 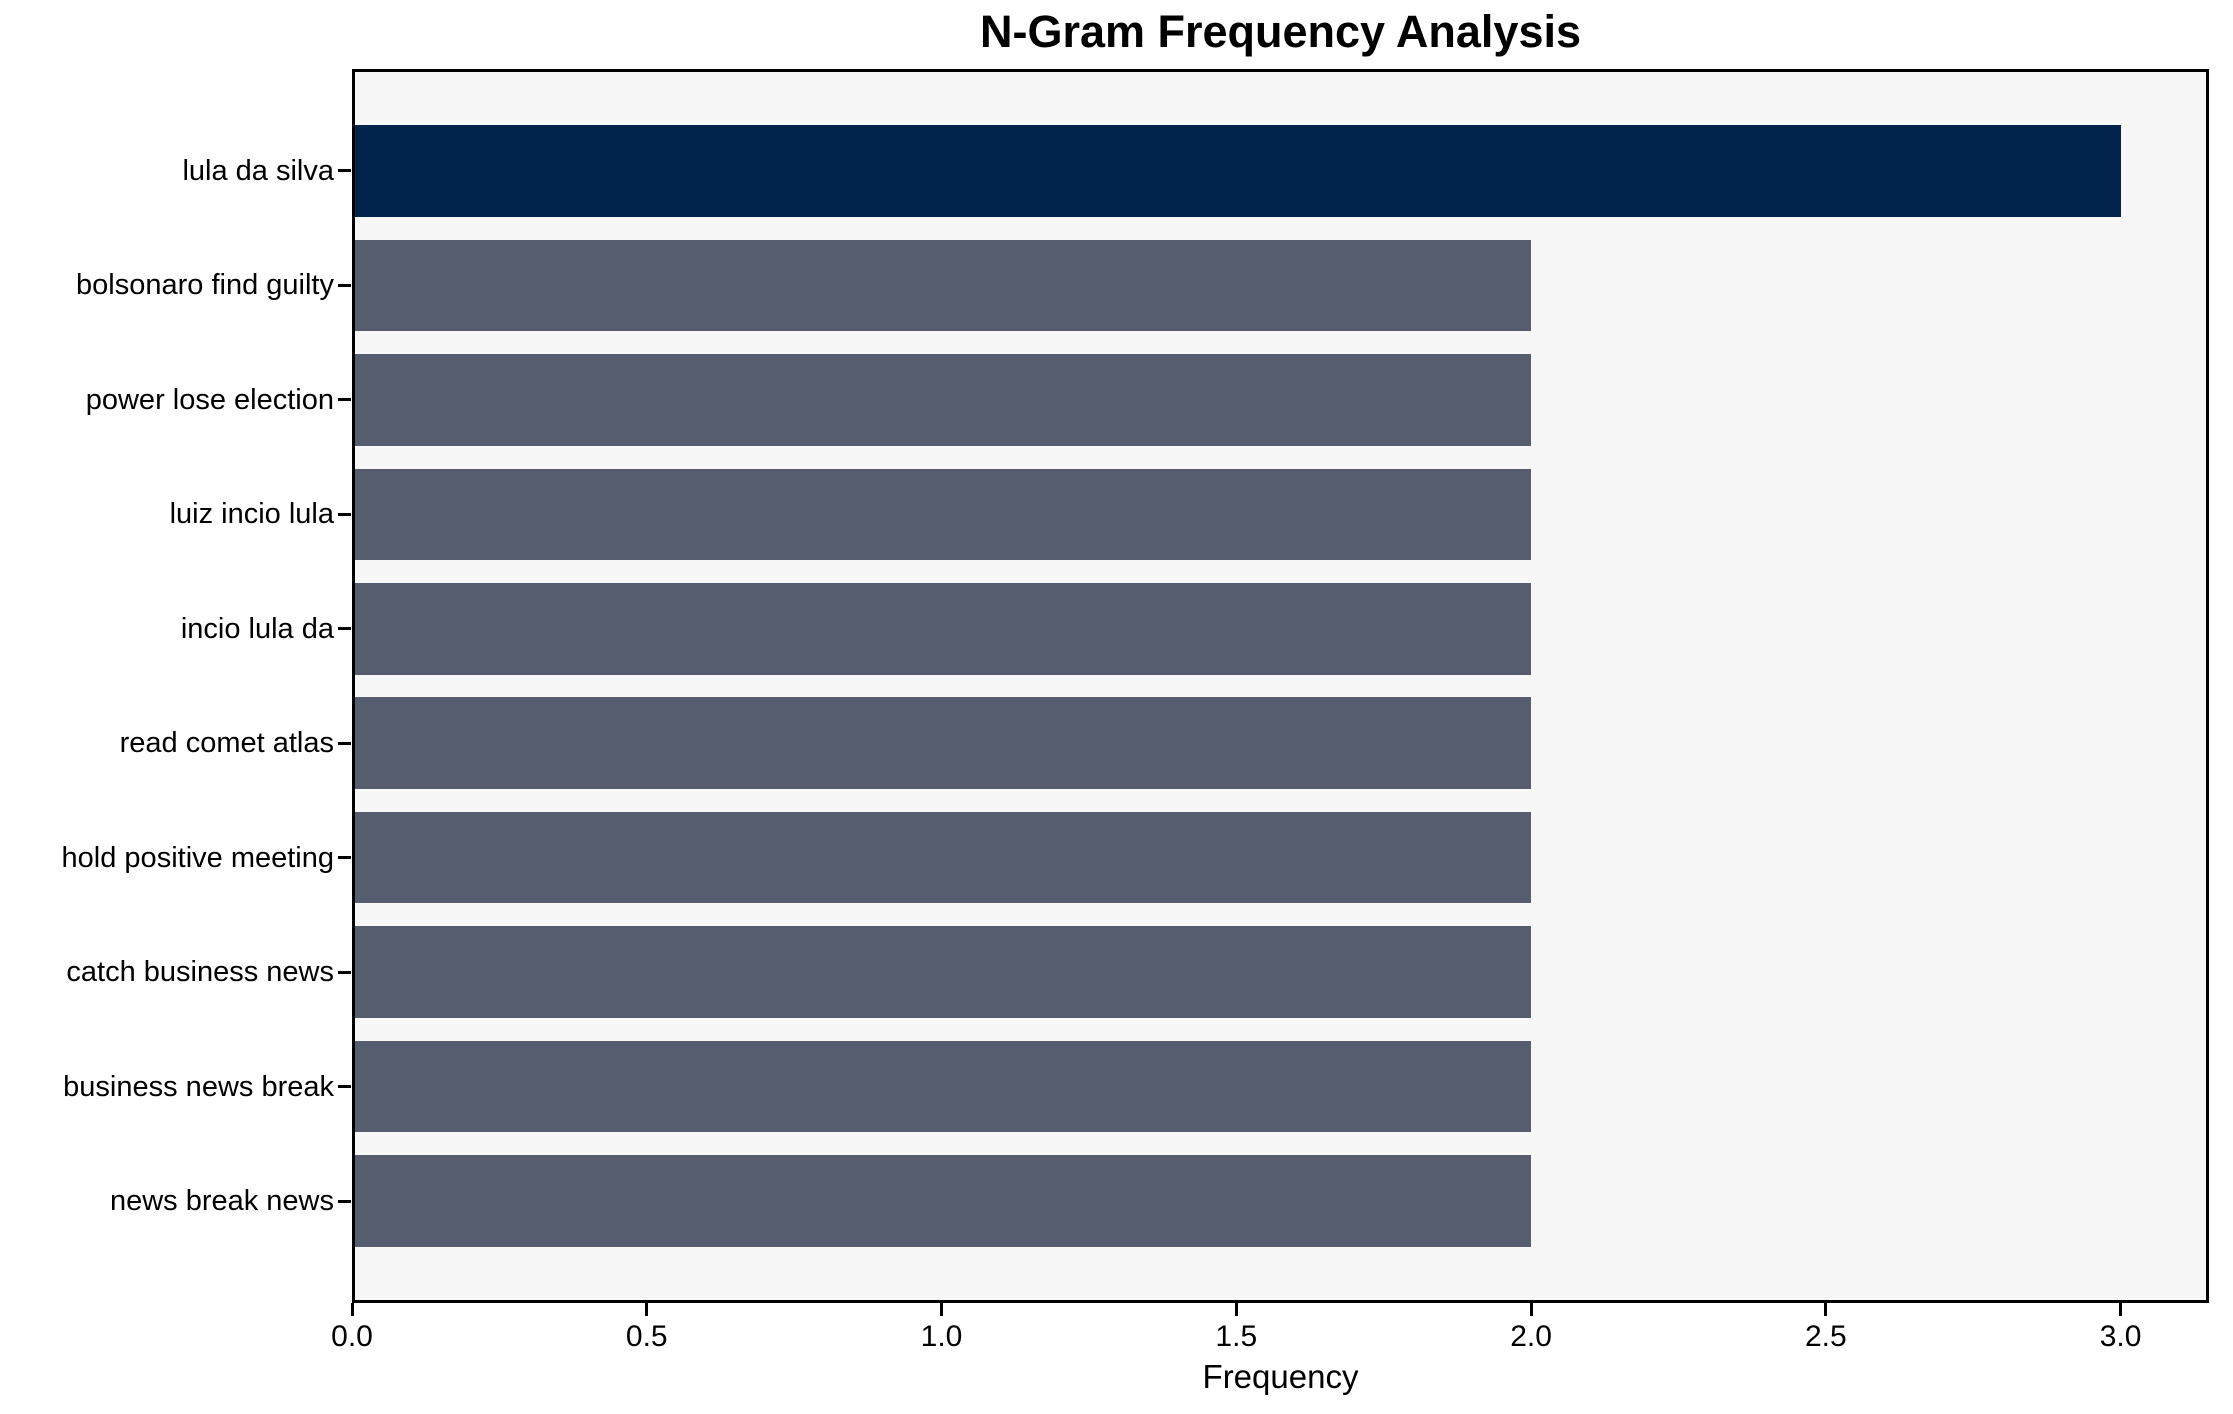 What do you see at coordinates (258, 170) in the screenshot?
I see `y-tick-label: lula da silva` at bounding box center [258, 170].